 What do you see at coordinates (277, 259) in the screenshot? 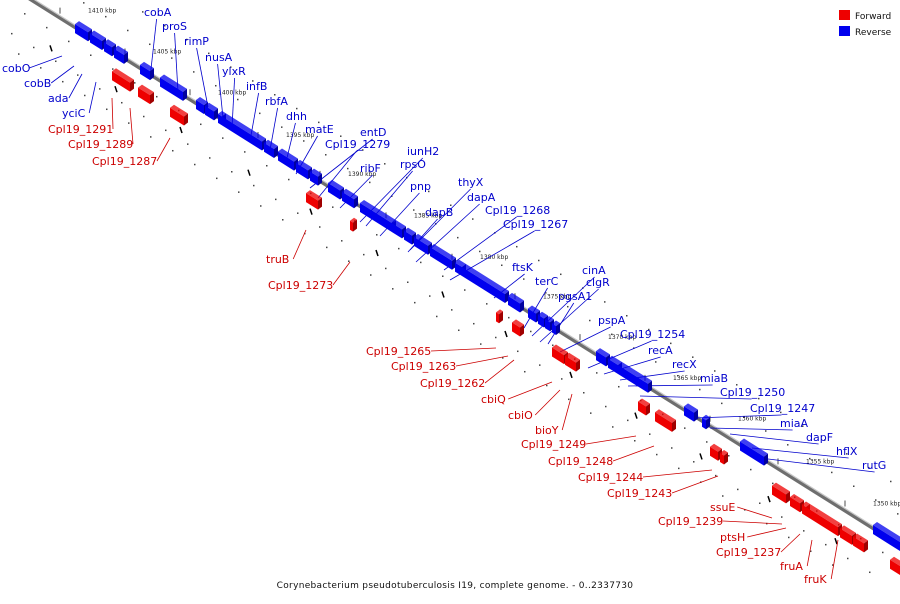
I see `gene-label: truB` at bounding box center [277, 259].